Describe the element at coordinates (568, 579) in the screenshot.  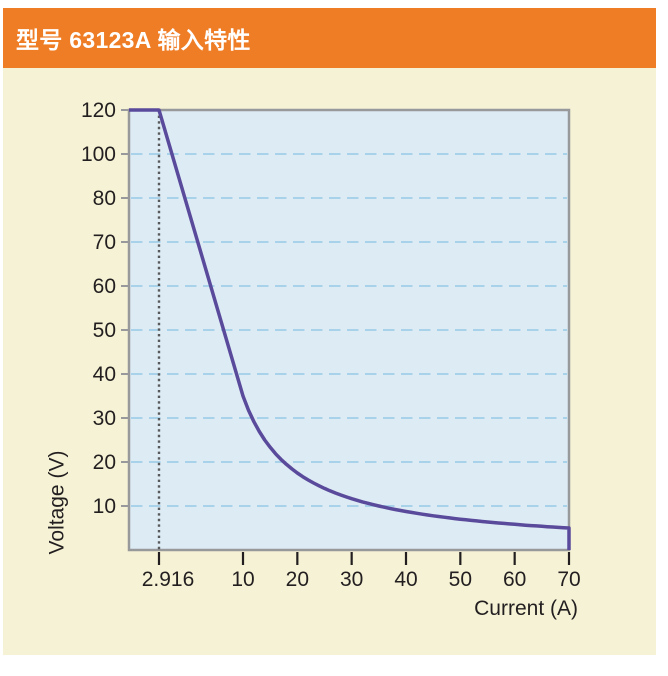
I see `x-tick-label-70: 70` at that location.